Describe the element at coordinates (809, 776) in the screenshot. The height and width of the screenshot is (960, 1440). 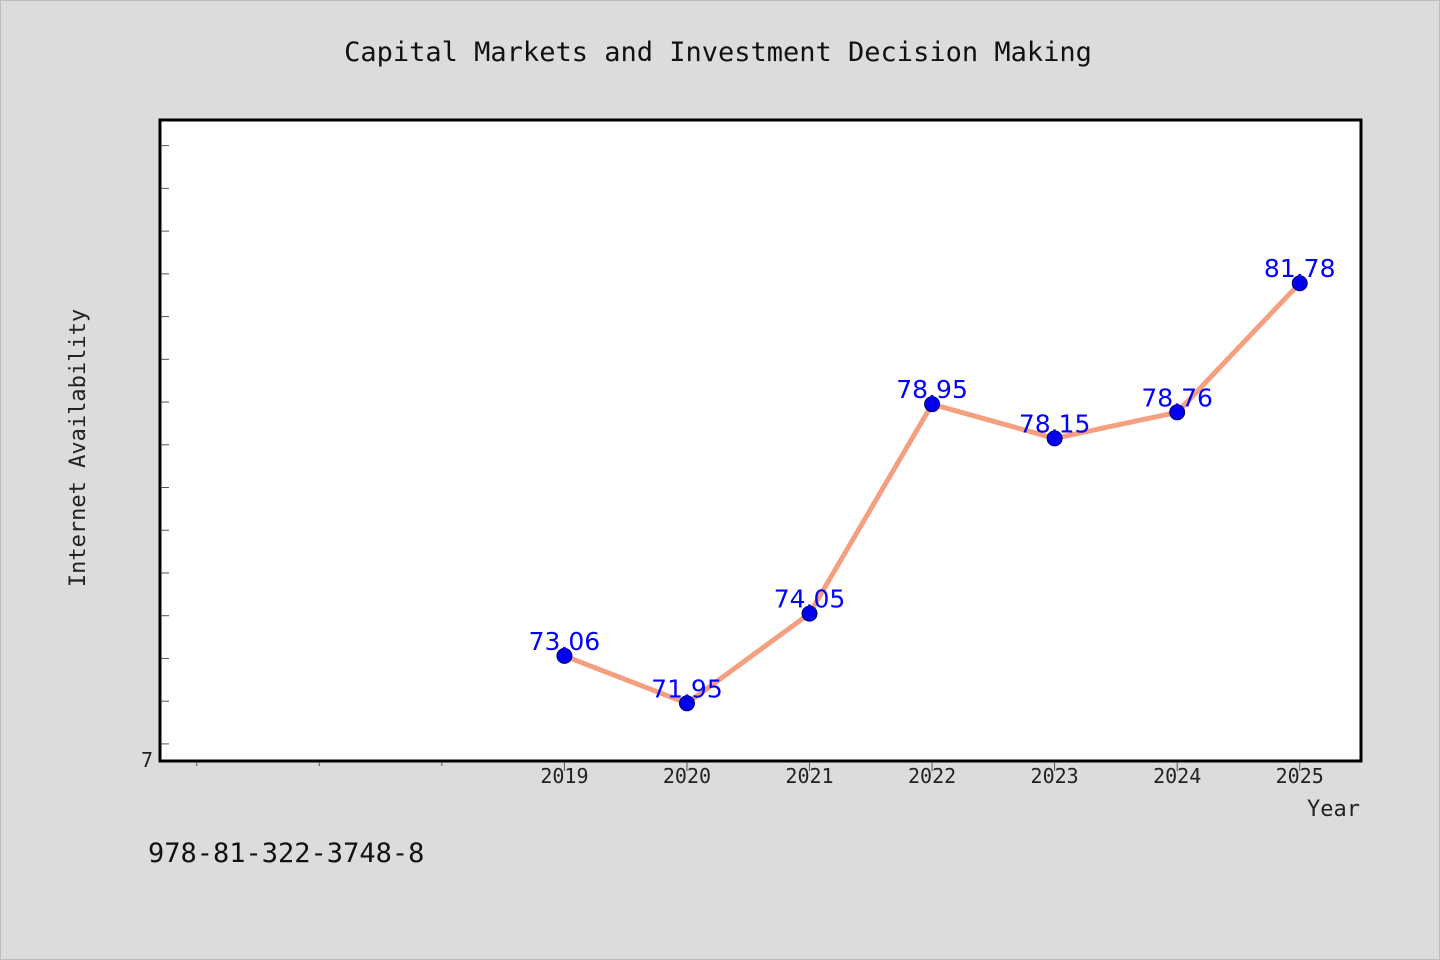
I see `x-tick-label: 2021` at that location.